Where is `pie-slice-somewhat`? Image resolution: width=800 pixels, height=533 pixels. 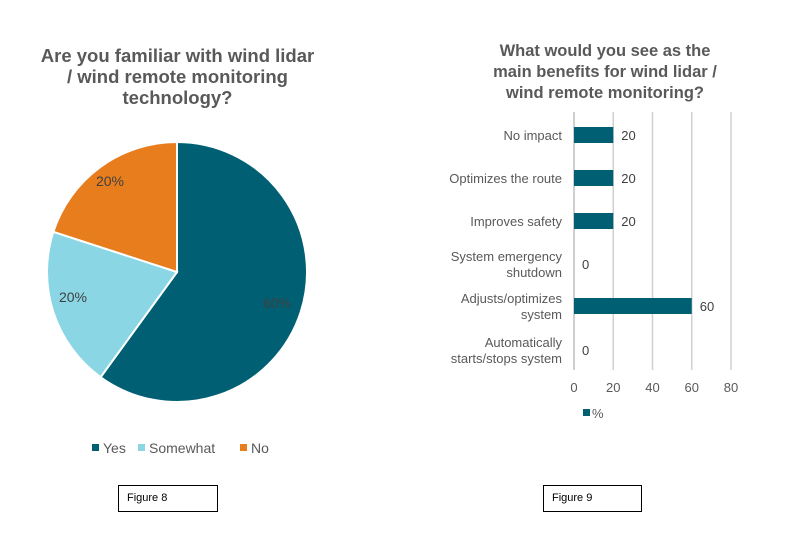 pie-slice-somewhat is located at coordinates (112, 304).